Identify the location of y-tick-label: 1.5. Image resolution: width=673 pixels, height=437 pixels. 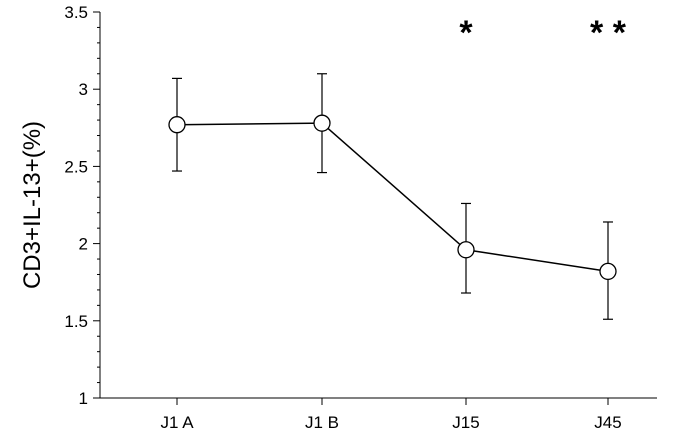
(76, 321).